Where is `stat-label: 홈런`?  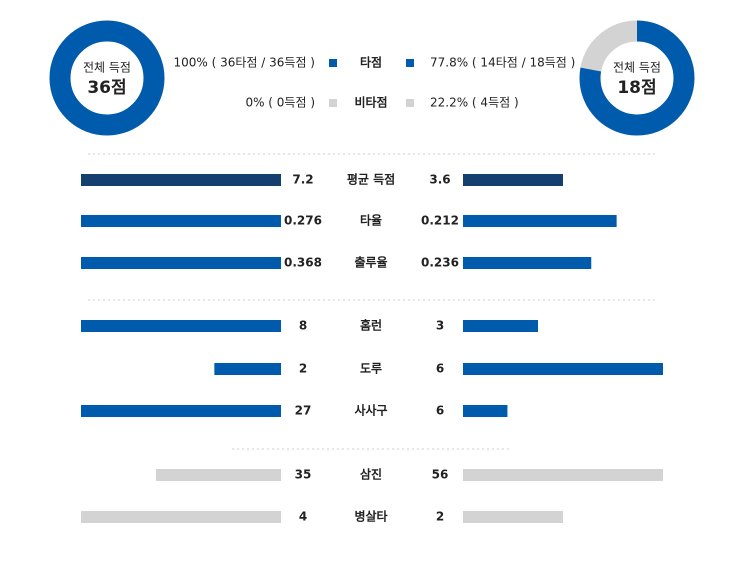 stat-label: 홈런 is located at coordinates (371, 325).